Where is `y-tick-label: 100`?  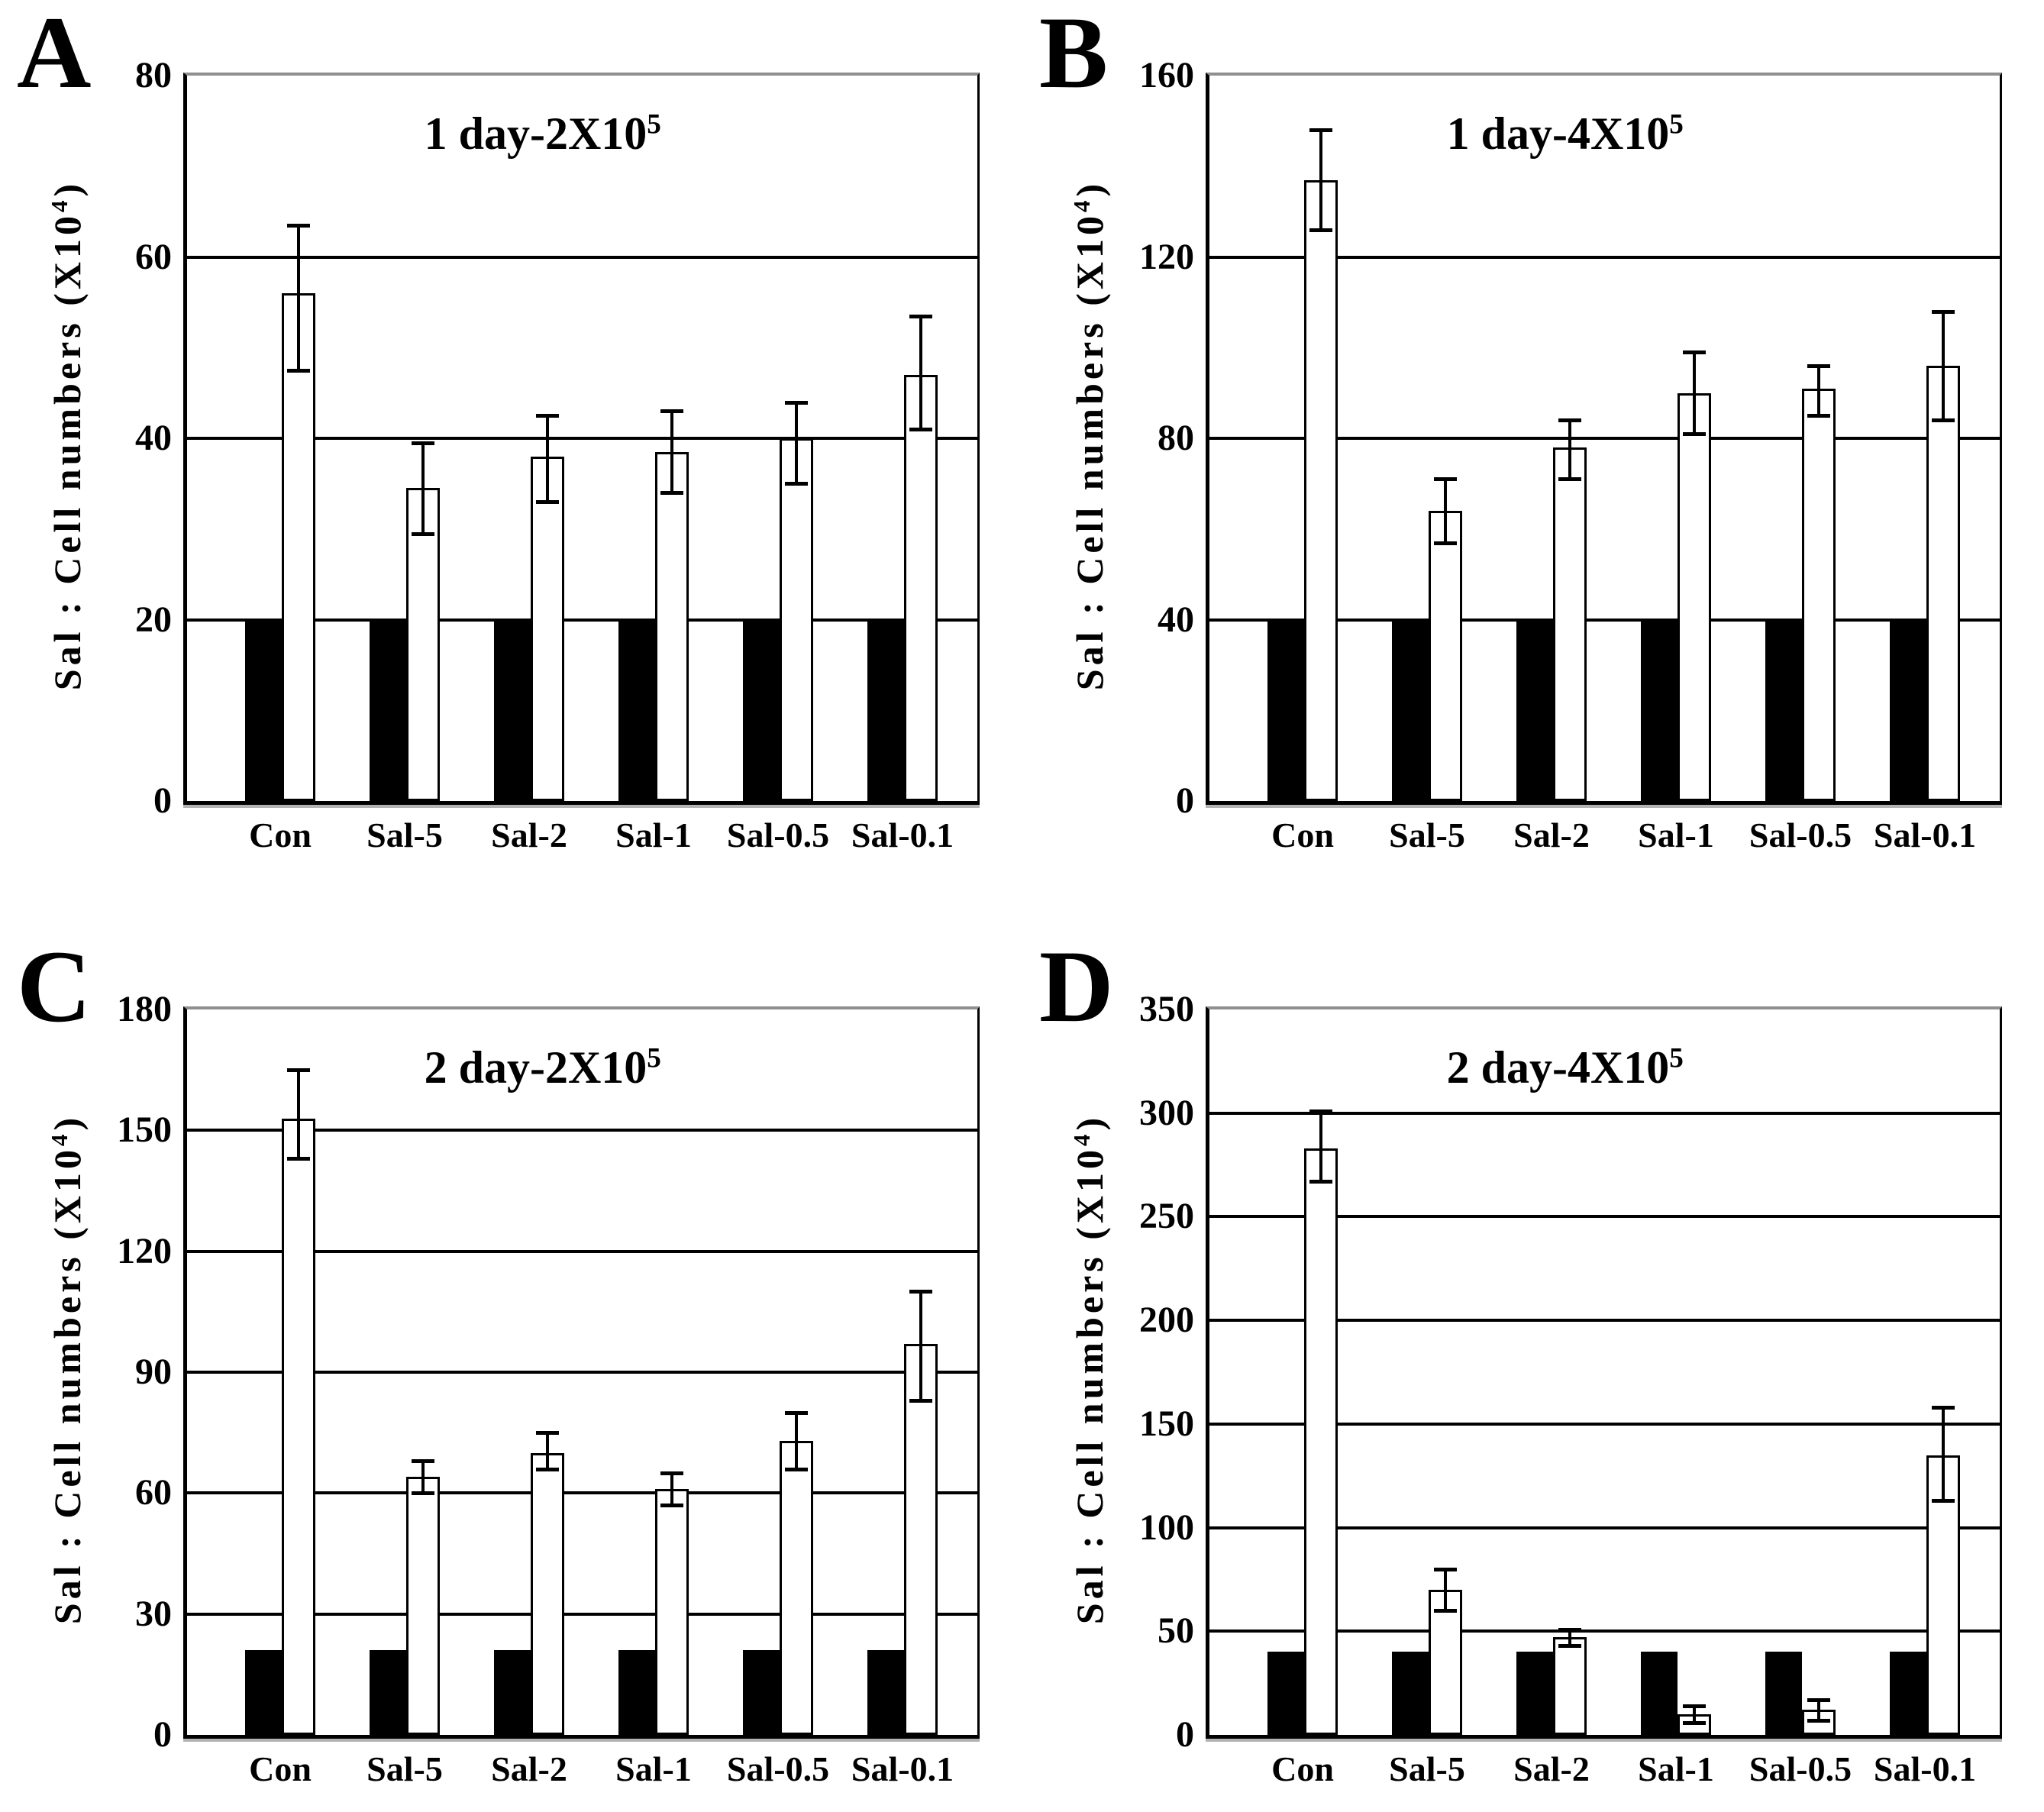 y-tick-label: 100 is located at coordinates (1166, 1527).